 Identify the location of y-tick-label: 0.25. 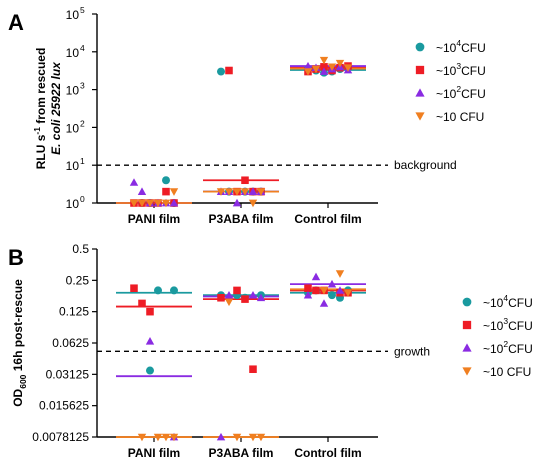
(78, 280).